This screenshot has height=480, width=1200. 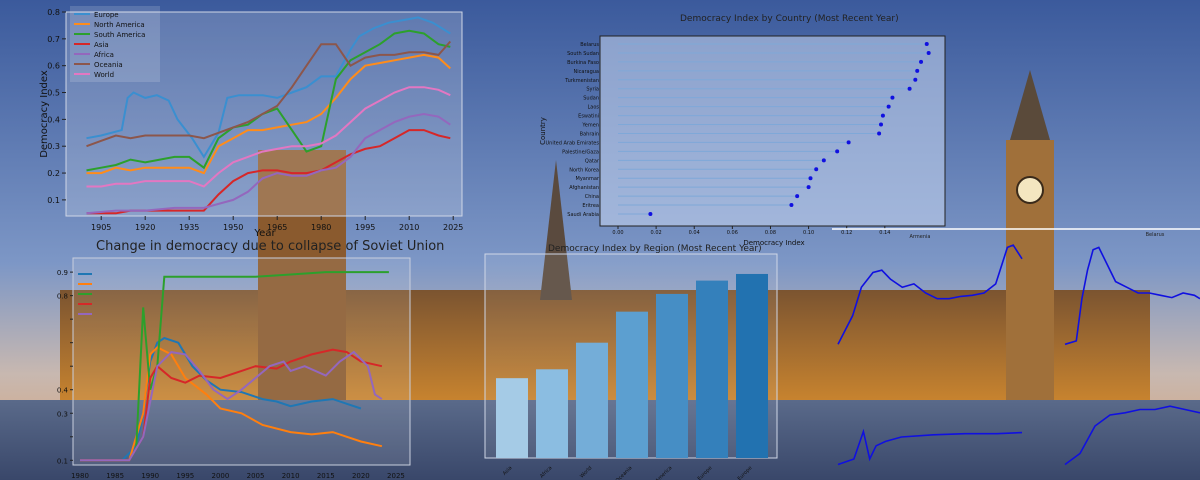 What do you see at coordinates (104, 75) in the screenshot?
I see `regional-legend-label-6: World` at bounding box center [104, 75].